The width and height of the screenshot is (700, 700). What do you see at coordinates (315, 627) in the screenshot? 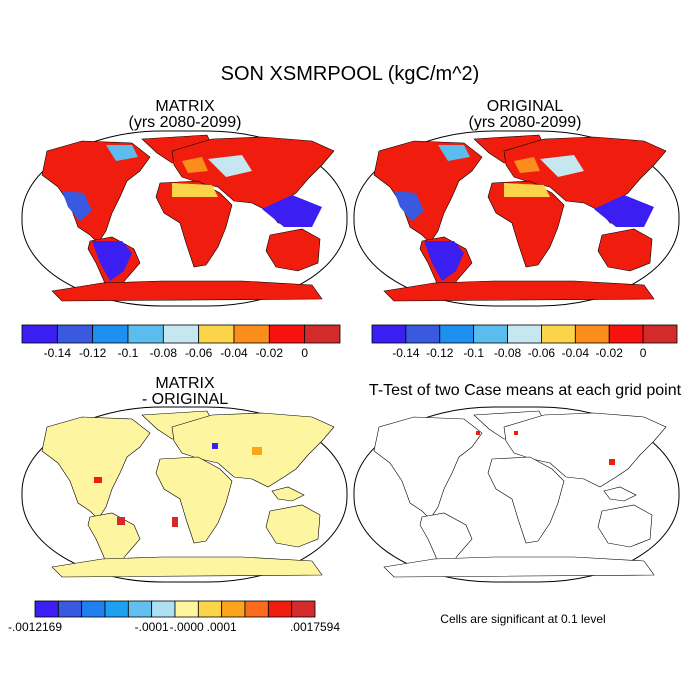
I see `colorbar-label: .0017594` at bounding box center [315, 627].